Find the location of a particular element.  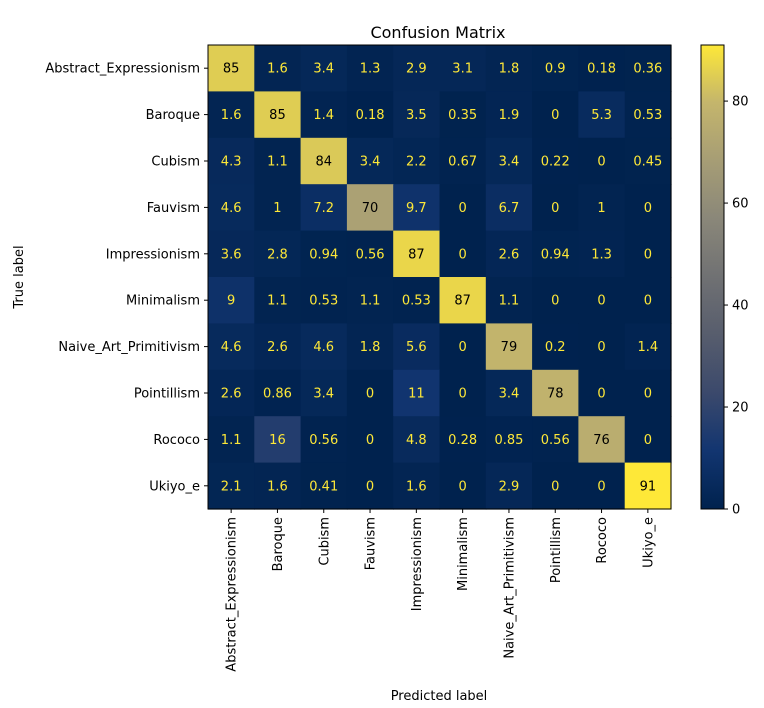

cell-value-label: 9.7 is located at coordinates (416, 208).